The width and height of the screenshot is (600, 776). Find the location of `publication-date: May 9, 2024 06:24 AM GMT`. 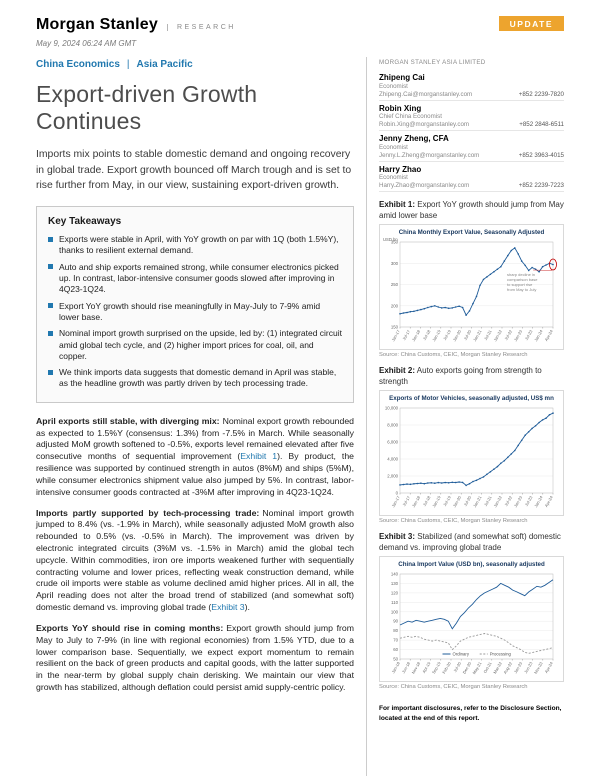

publication-date: May 9, 2024 06:24 AM GMT is located at coordinates (86, 43).